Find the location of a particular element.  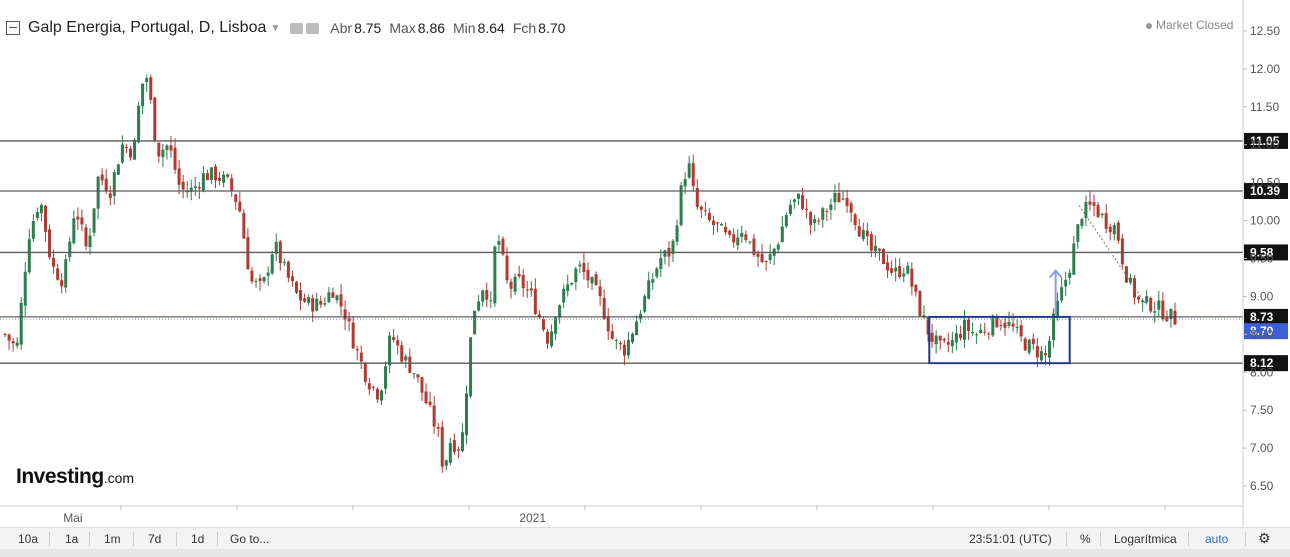

level-label: 8.73 is located at coordinates (1262, 317).